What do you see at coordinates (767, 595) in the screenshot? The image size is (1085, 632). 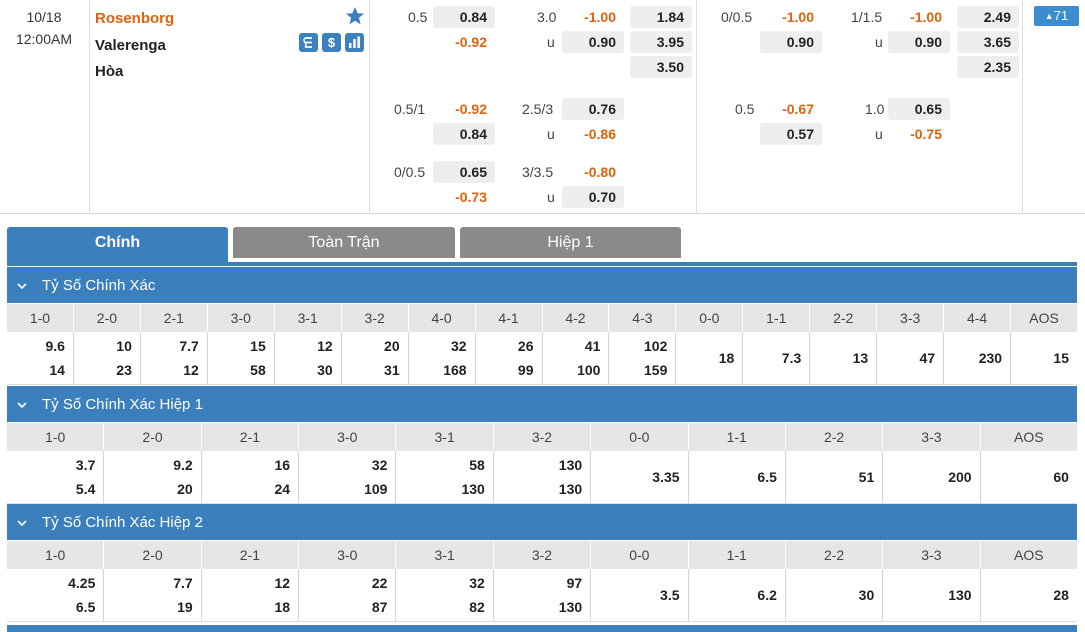 I see `draw-score-odd: 6.2` at bounding box center [767, 595].